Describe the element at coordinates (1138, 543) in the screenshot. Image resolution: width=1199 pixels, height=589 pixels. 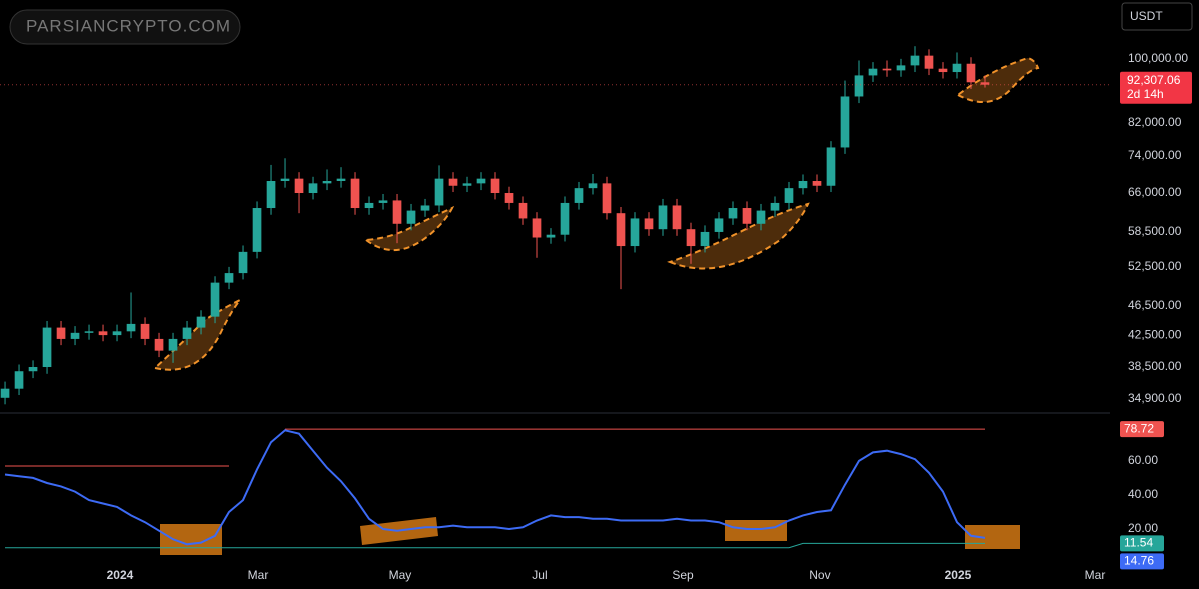
I see `value-label: 11.54` at that location.